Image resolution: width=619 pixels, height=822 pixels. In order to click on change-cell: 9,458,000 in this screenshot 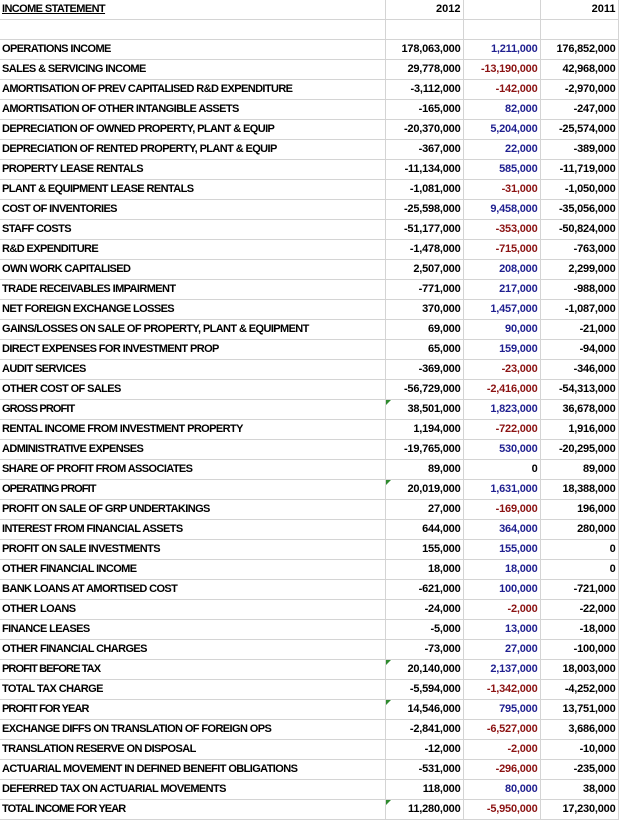, I will do `click(502, 209)`.